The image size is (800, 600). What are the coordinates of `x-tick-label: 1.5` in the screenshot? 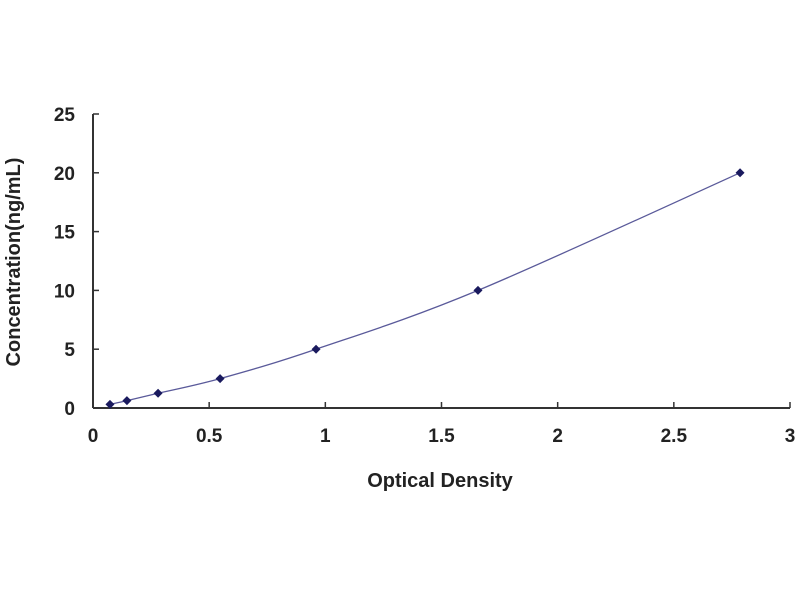 It's located at (441, 436).